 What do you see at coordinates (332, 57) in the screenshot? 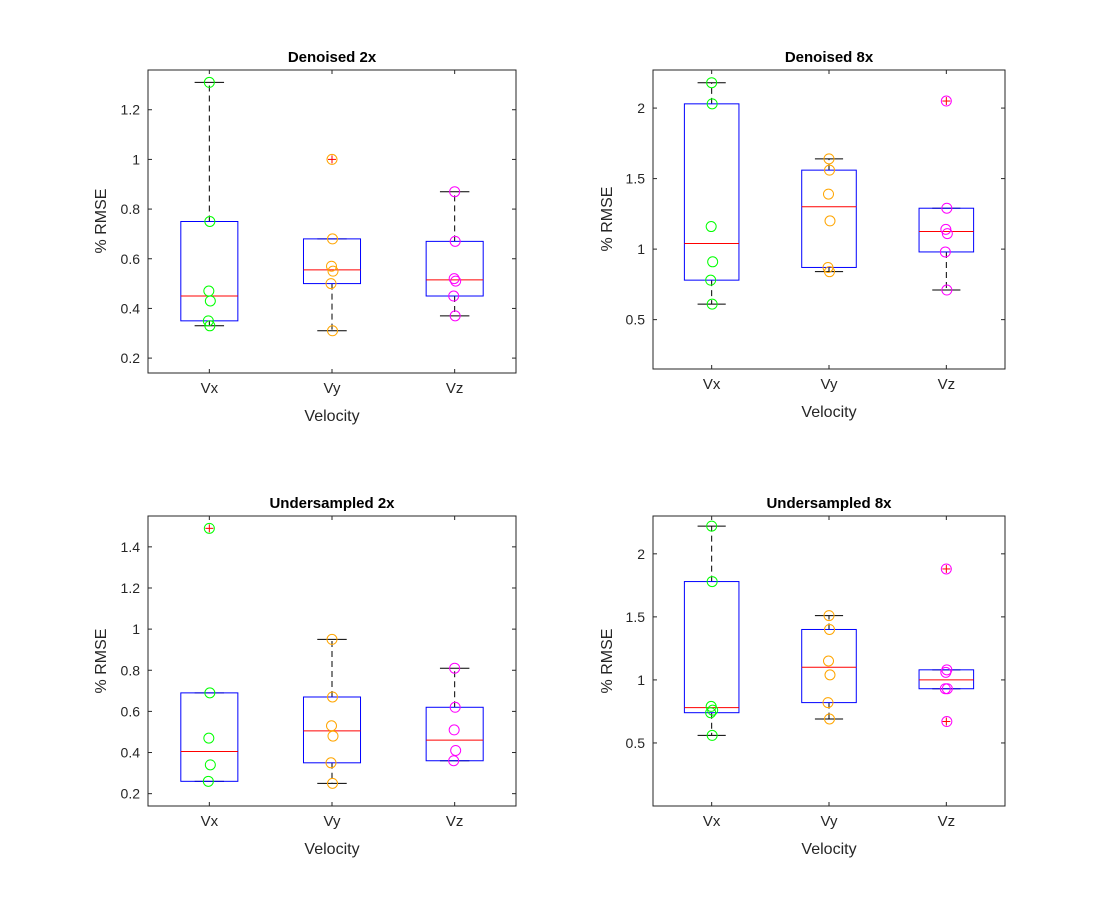
I see `panel-title: Denoised 2x` at bounding box center [332, 57].